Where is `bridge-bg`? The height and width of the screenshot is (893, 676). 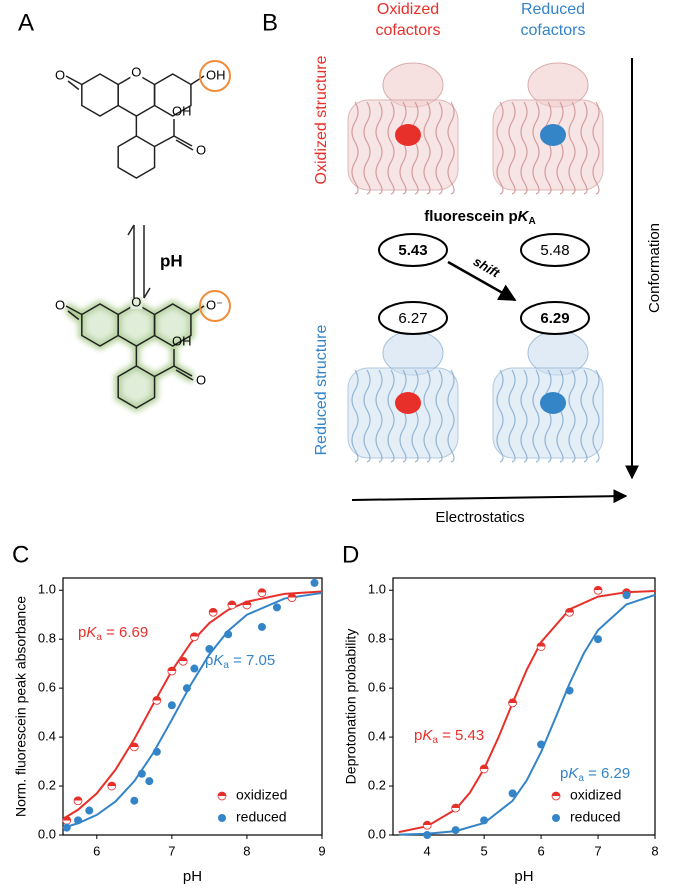
bridge-bg is located at coordinates (136, 303).